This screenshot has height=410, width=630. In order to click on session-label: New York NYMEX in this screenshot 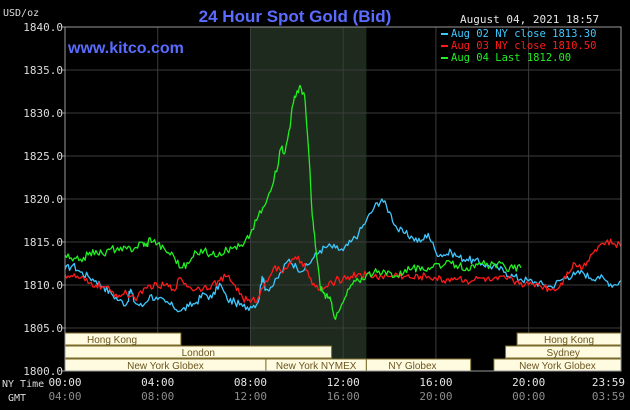, I will do `click(316, 366)`.